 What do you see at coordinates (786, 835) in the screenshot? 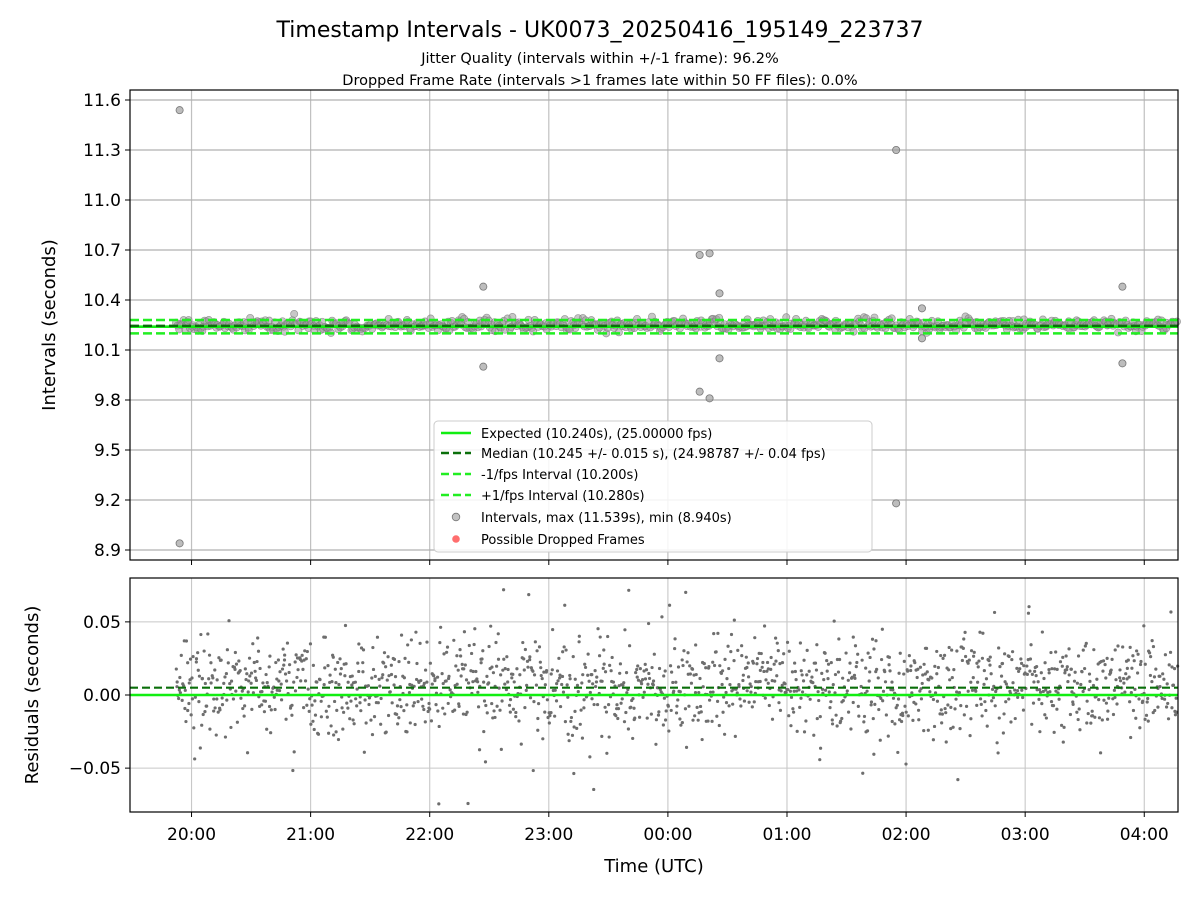
I see `residuals-x-tick-label: 01:00` at bounding box center [786, 835].